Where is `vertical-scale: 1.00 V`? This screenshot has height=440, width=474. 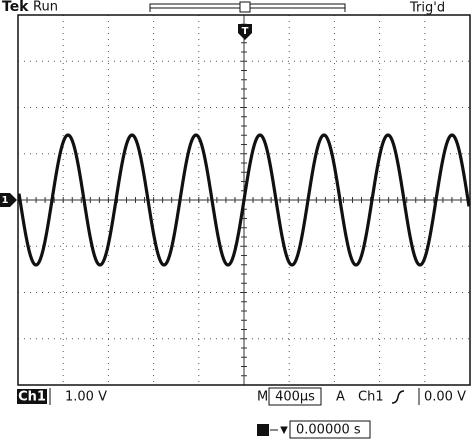 vertical-scale: 1.00 V is located at coordinates (86, 397).